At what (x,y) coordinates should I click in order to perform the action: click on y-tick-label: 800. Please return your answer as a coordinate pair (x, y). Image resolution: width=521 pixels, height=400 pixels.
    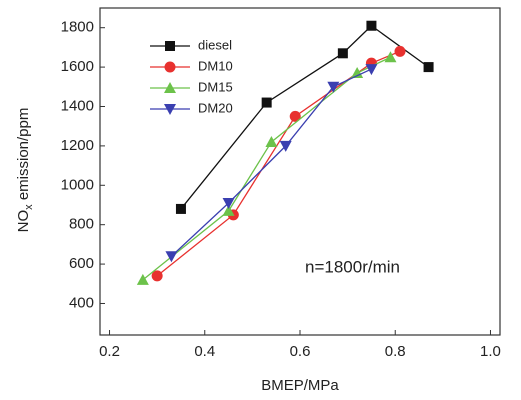
    Looking at the image, I should click on (81, 224).